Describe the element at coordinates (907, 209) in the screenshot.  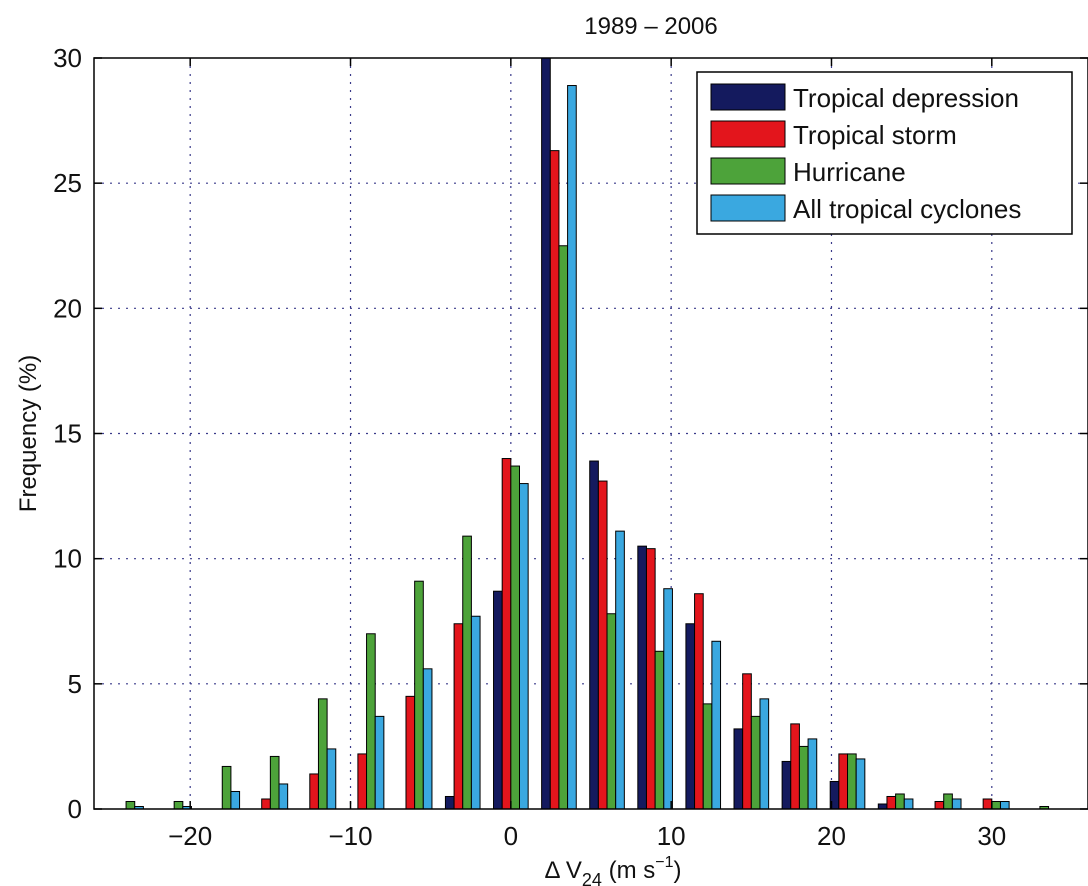
I see `legend-label: All tropical cyclones` at that location.